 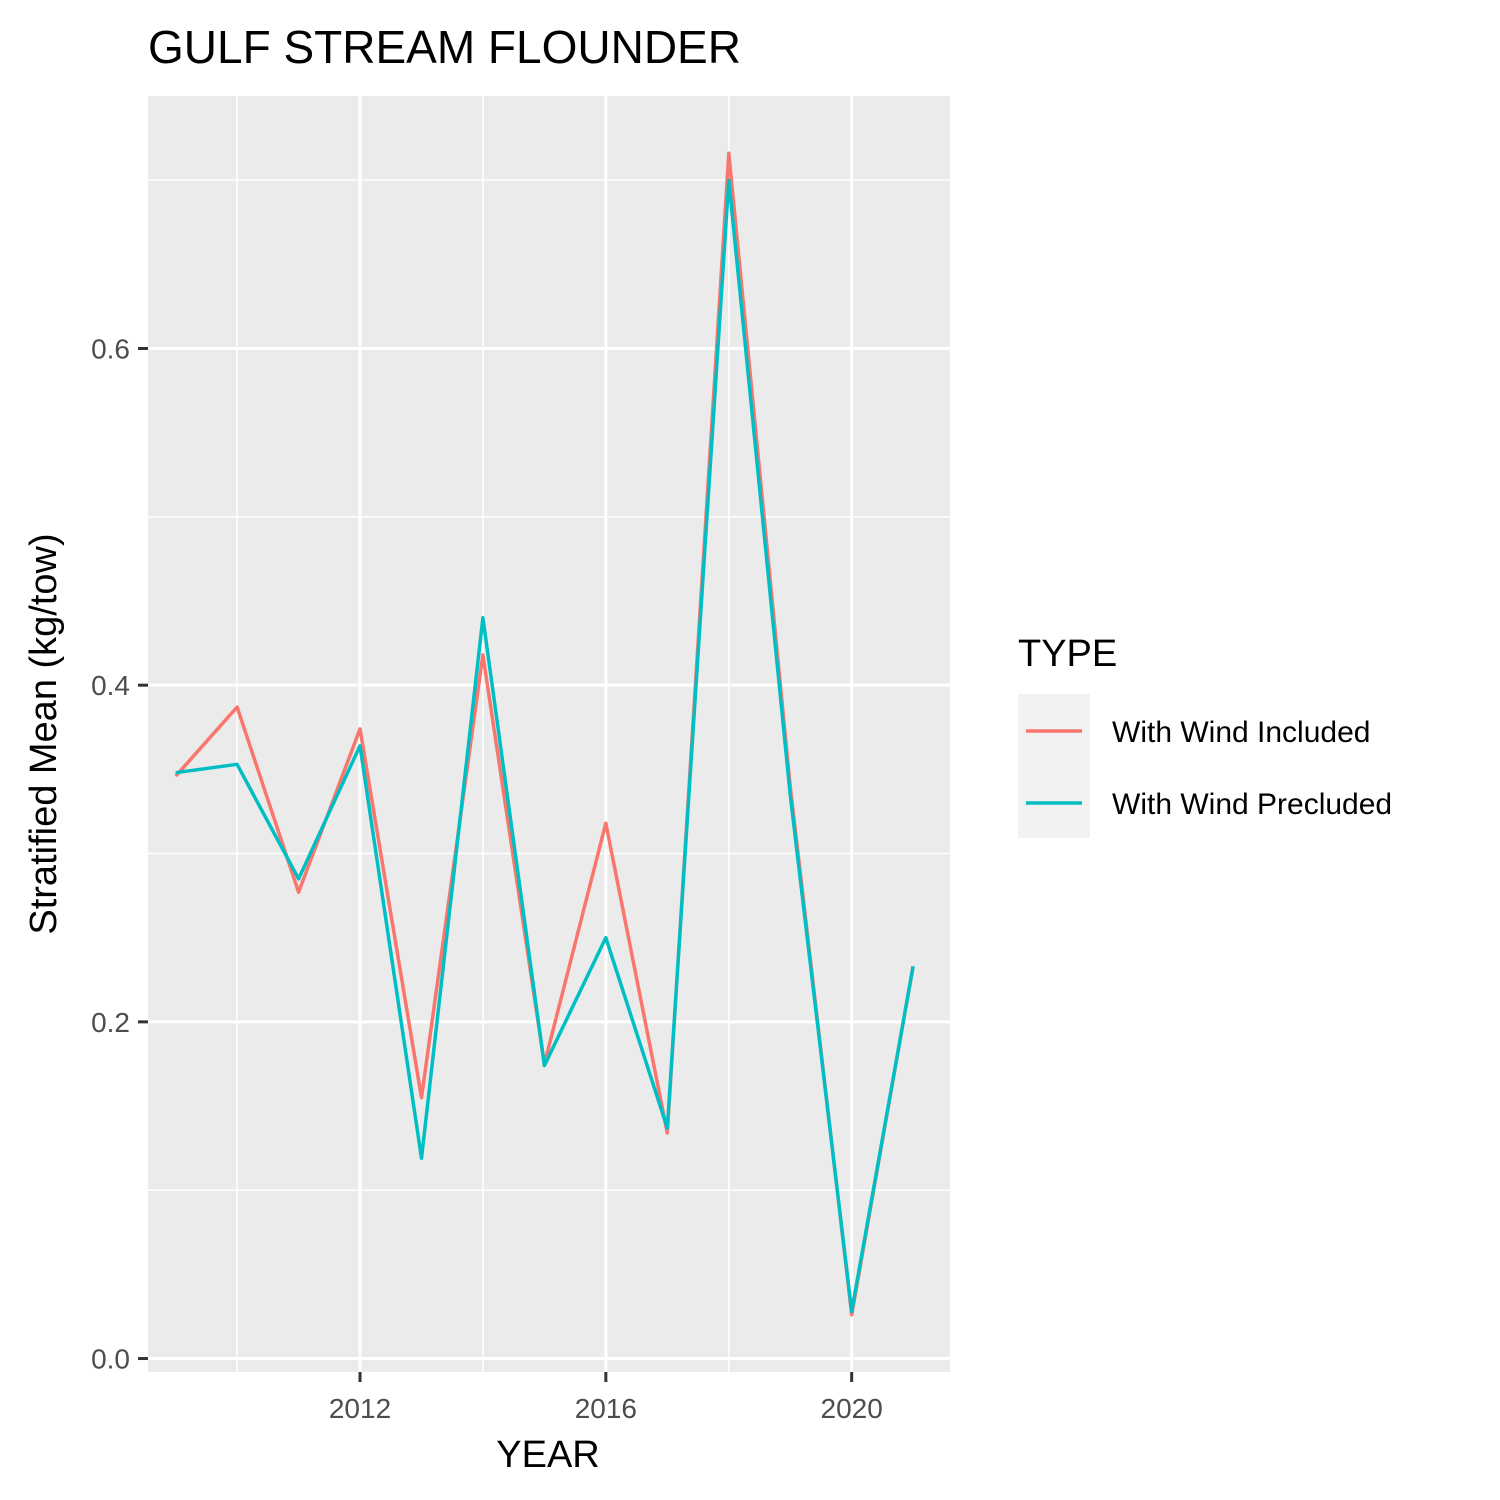 What do you see at coordinates (444, 47) in the screenshot?
I see `chart-title: GULF STREAM FLOUNDER` at bounding box center [444, 47].